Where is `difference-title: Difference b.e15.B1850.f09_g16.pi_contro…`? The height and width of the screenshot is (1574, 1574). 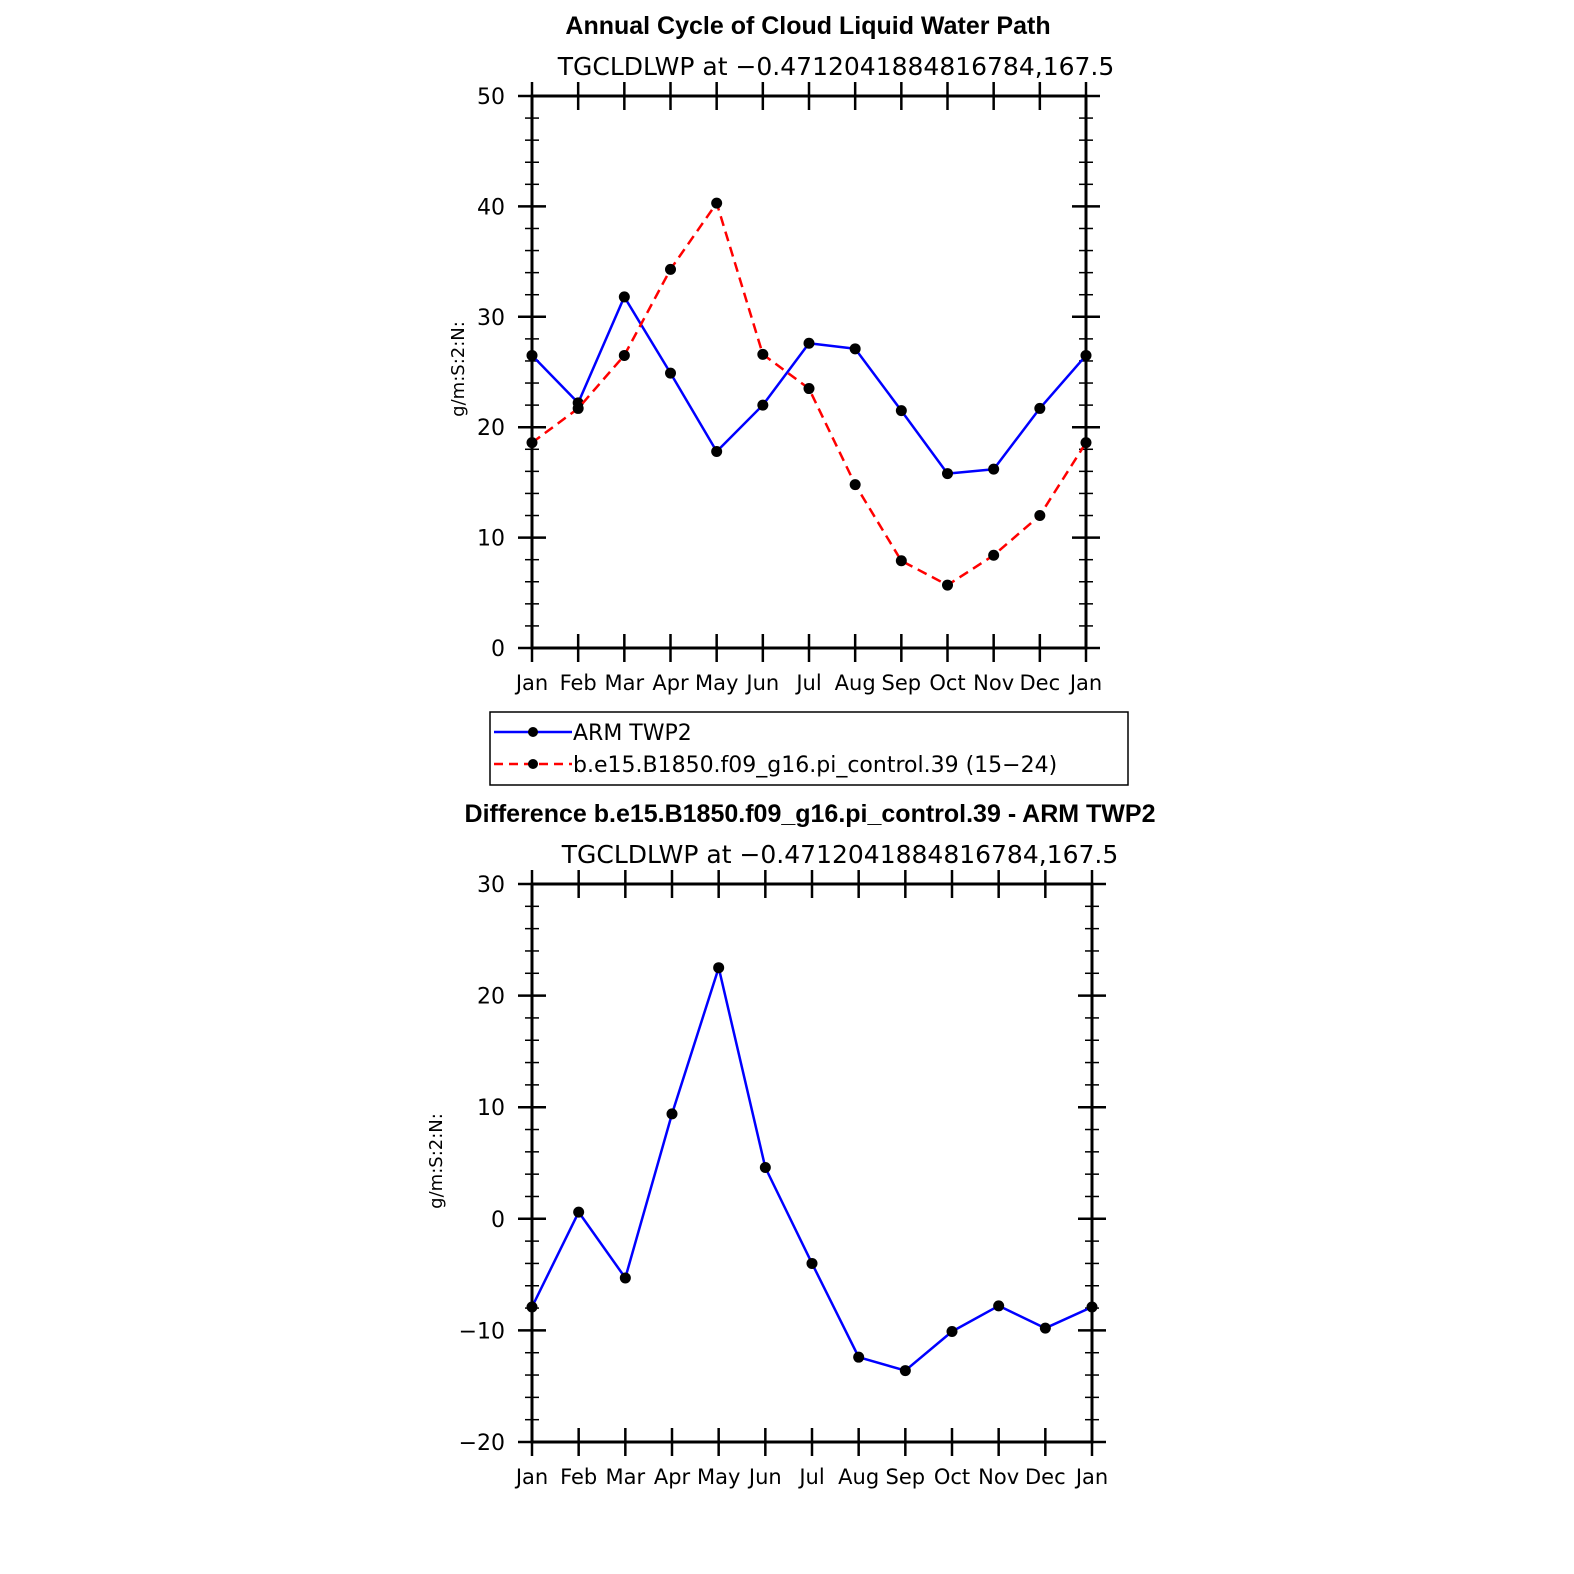
difference-title: Difference b.e15.B1850.f09_g16.pi_contro… is located at coordinates (810, 814).